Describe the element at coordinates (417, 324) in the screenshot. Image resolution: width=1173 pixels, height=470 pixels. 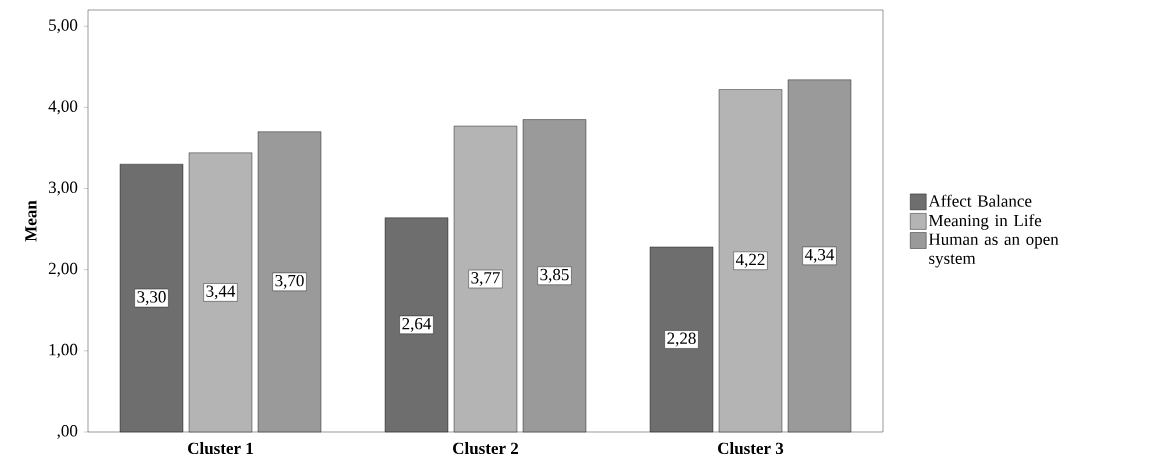
I see `data-label: 2,64` at that location.